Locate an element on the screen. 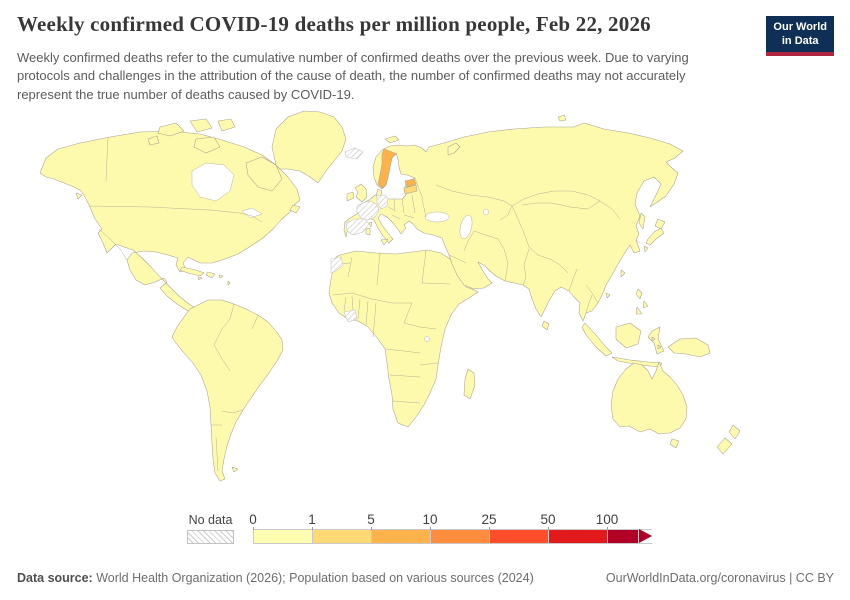  sulawesi is located at coordinates (656, 340).